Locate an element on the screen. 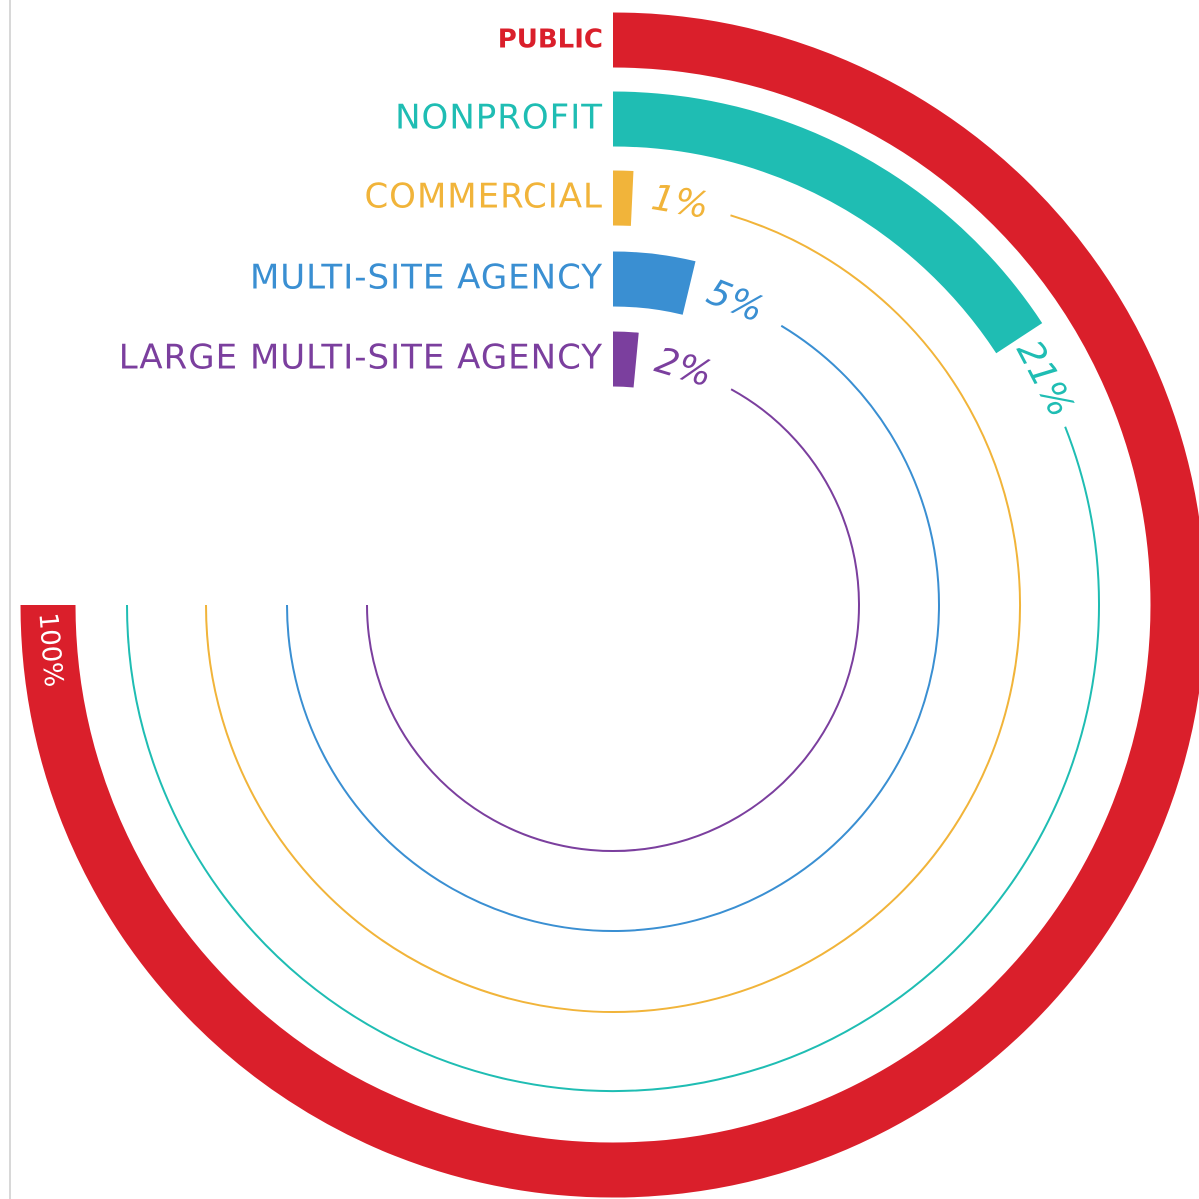 Image resolution: width=1199 pixels, height=1199 pixels. value-label: 100% is located at coordinates (50, 650).